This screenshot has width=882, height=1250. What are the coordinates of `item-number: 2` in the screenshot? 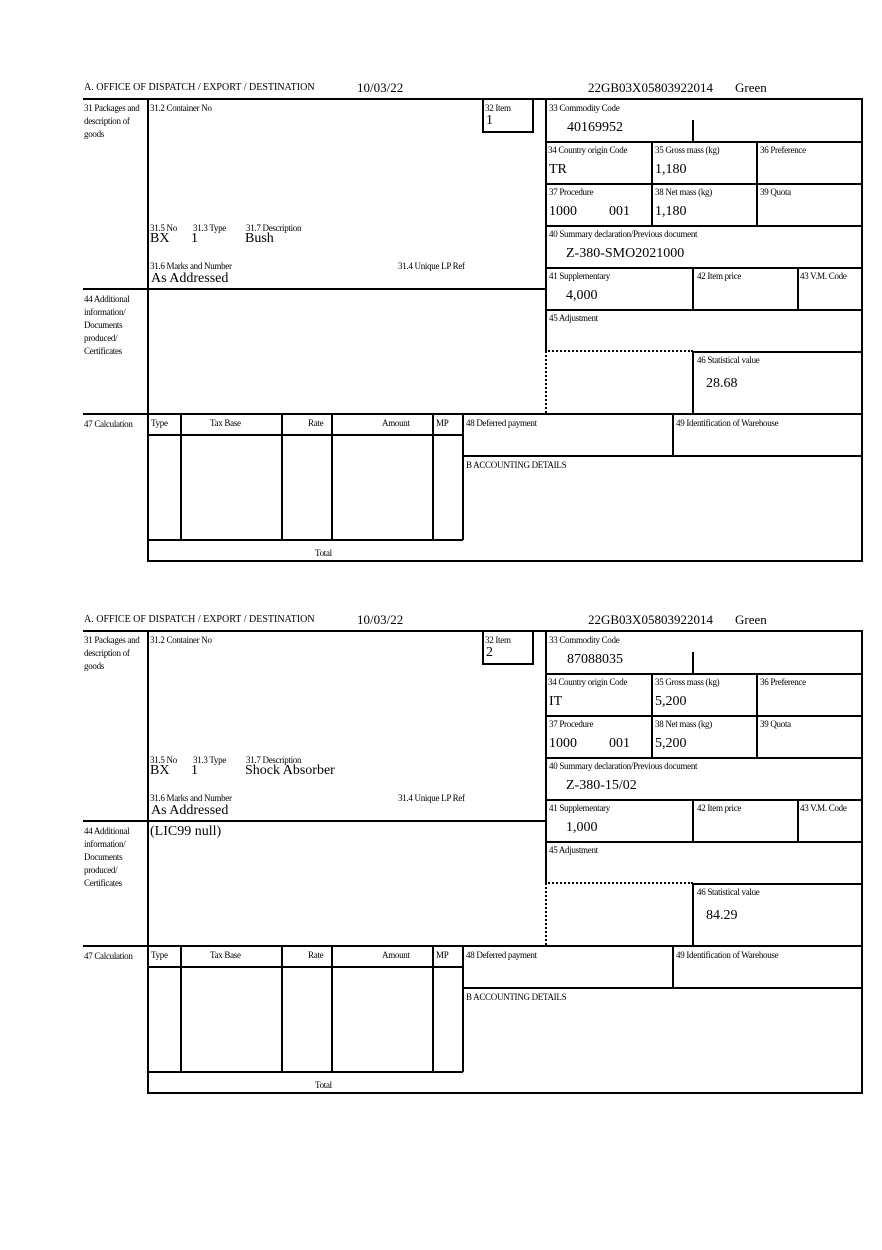 It's located at (489, 652).